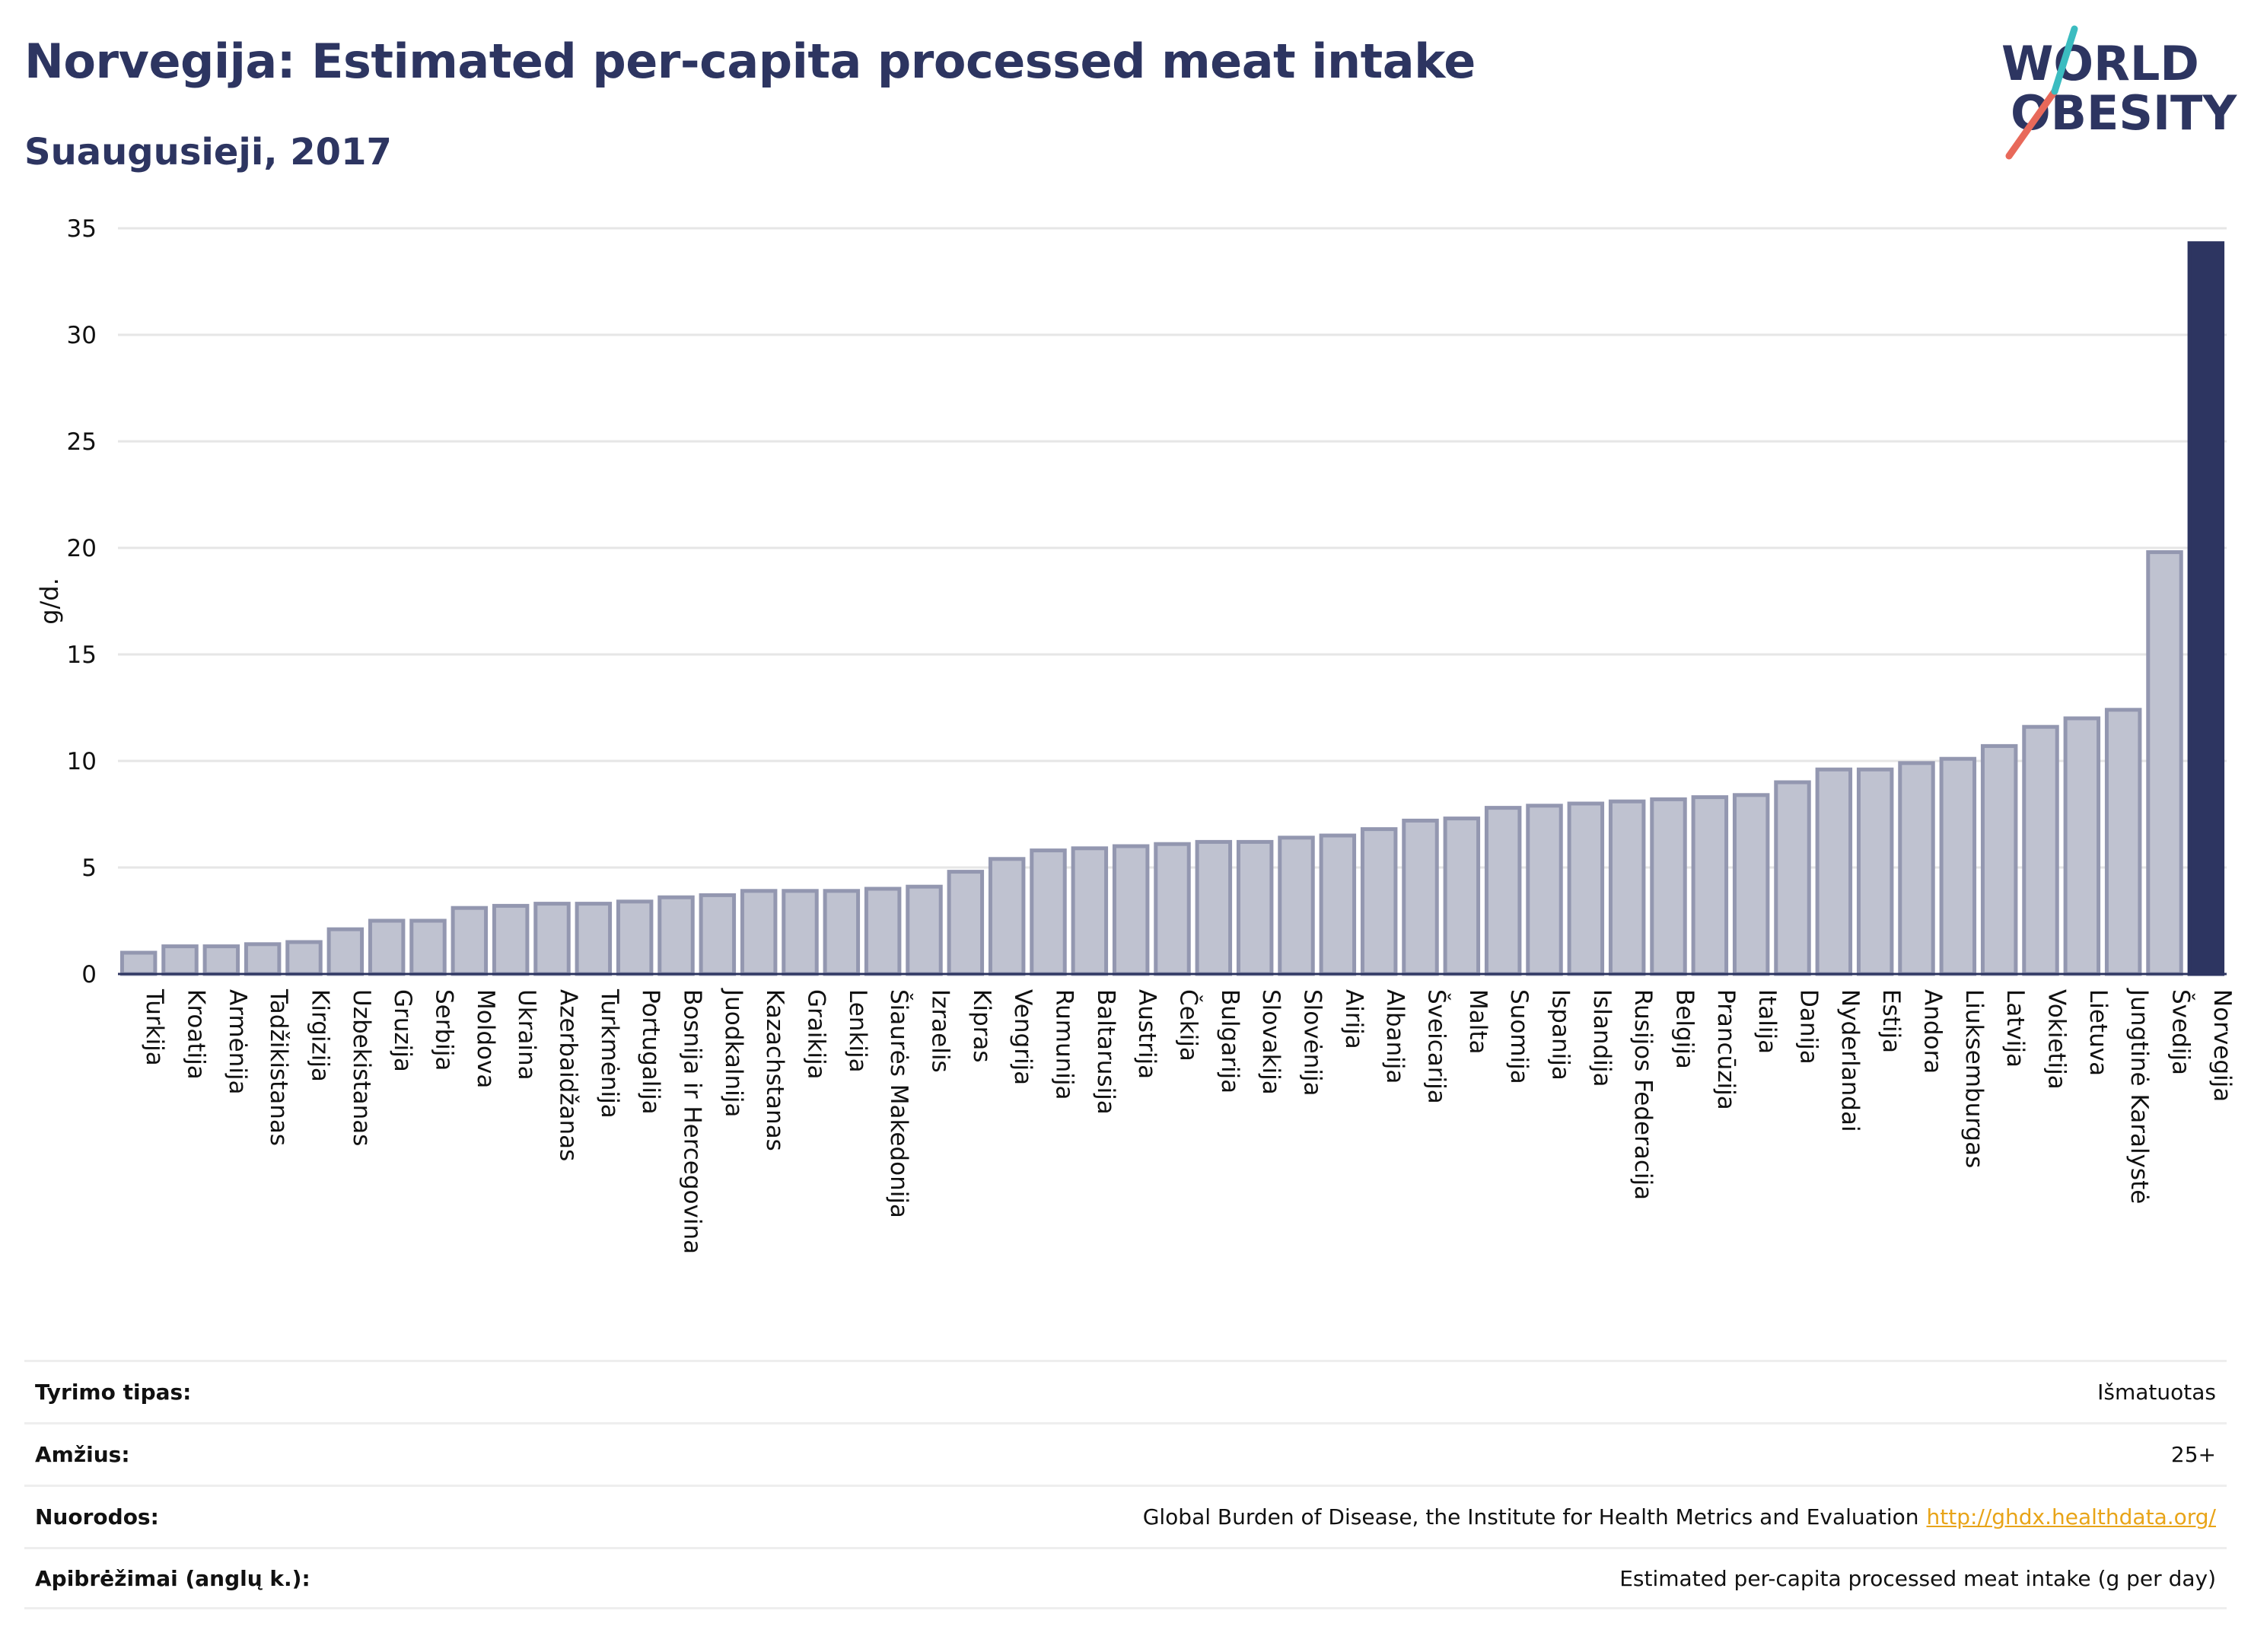 This screenshot has height=1652, width=2251. Describe the element at coordinates (1958, 866) in the screenshot. I see `bar-liuksemburgas` at that location.